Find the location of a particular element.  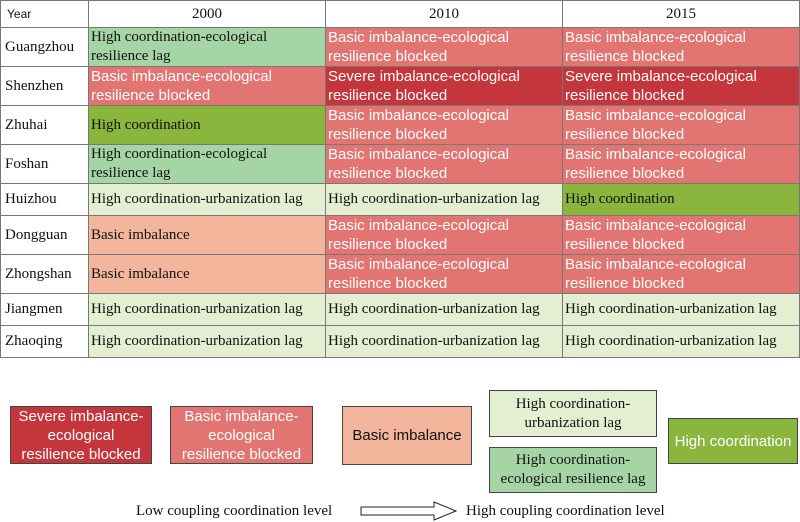

city-name: Zhongshan is located at coordinates (44, 274).